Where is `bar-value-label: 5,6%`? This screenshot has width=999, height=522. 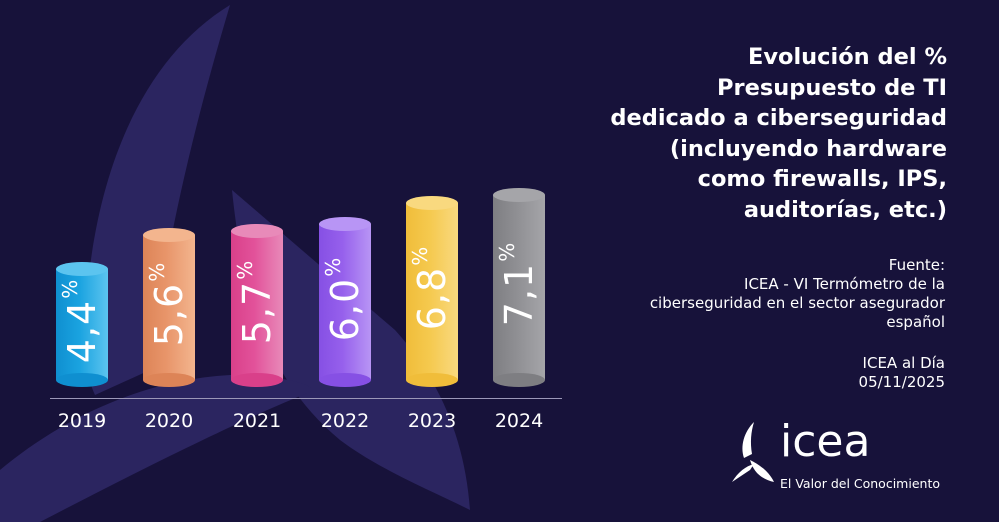 bar-value-label: 5,6% is located at coordinates (168, 304).